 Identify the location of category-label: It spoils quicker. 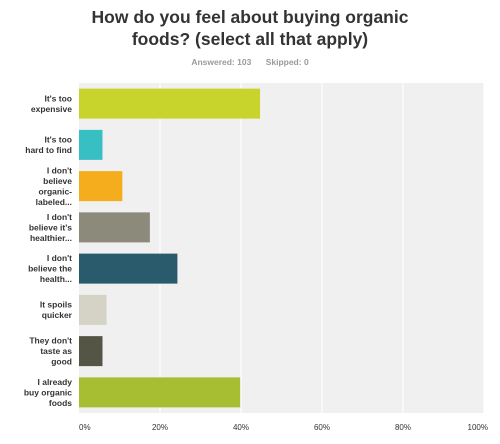
(56, 310).